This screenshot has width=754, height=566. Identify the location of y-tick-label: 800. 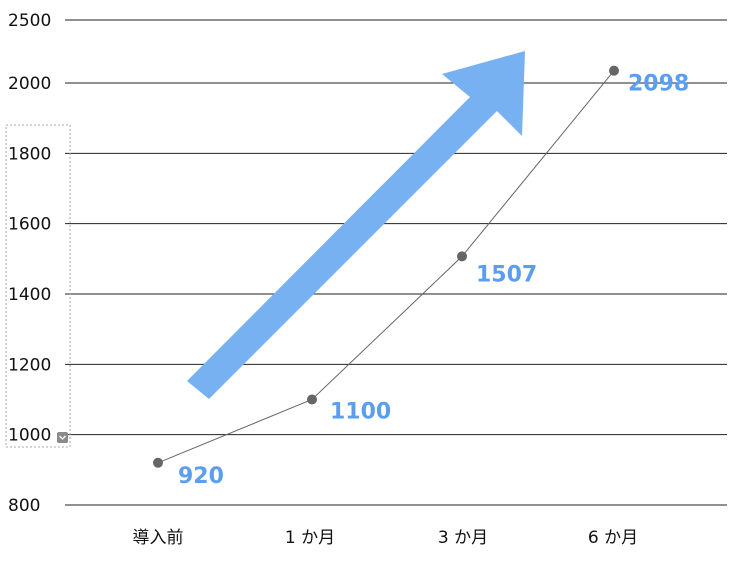
(24, 506).